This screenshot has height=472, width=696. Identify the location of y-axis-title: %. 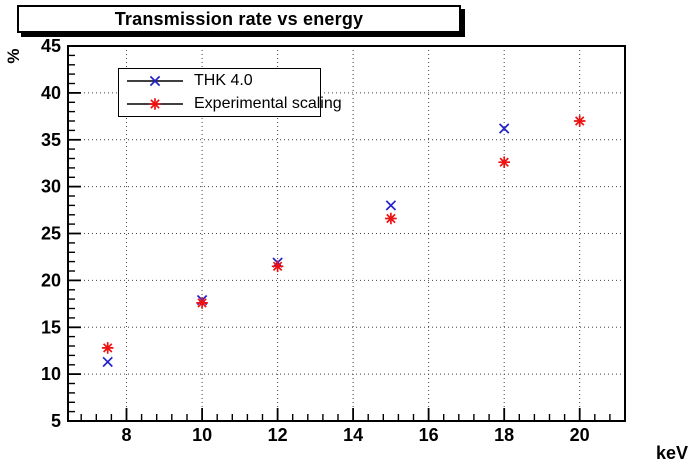
(13, 56).